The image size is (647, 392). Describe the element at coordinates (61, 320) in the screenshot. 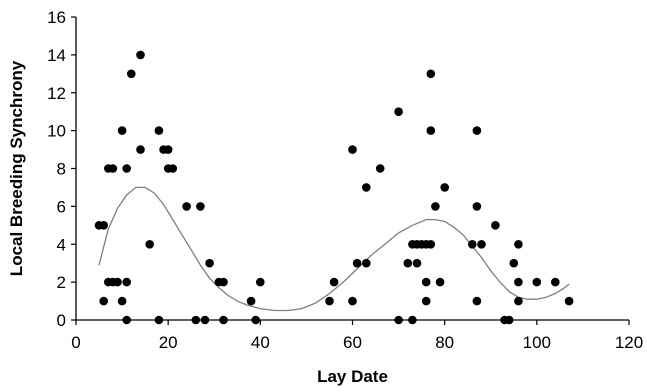

I see `y-tick-label: 0` at that location.